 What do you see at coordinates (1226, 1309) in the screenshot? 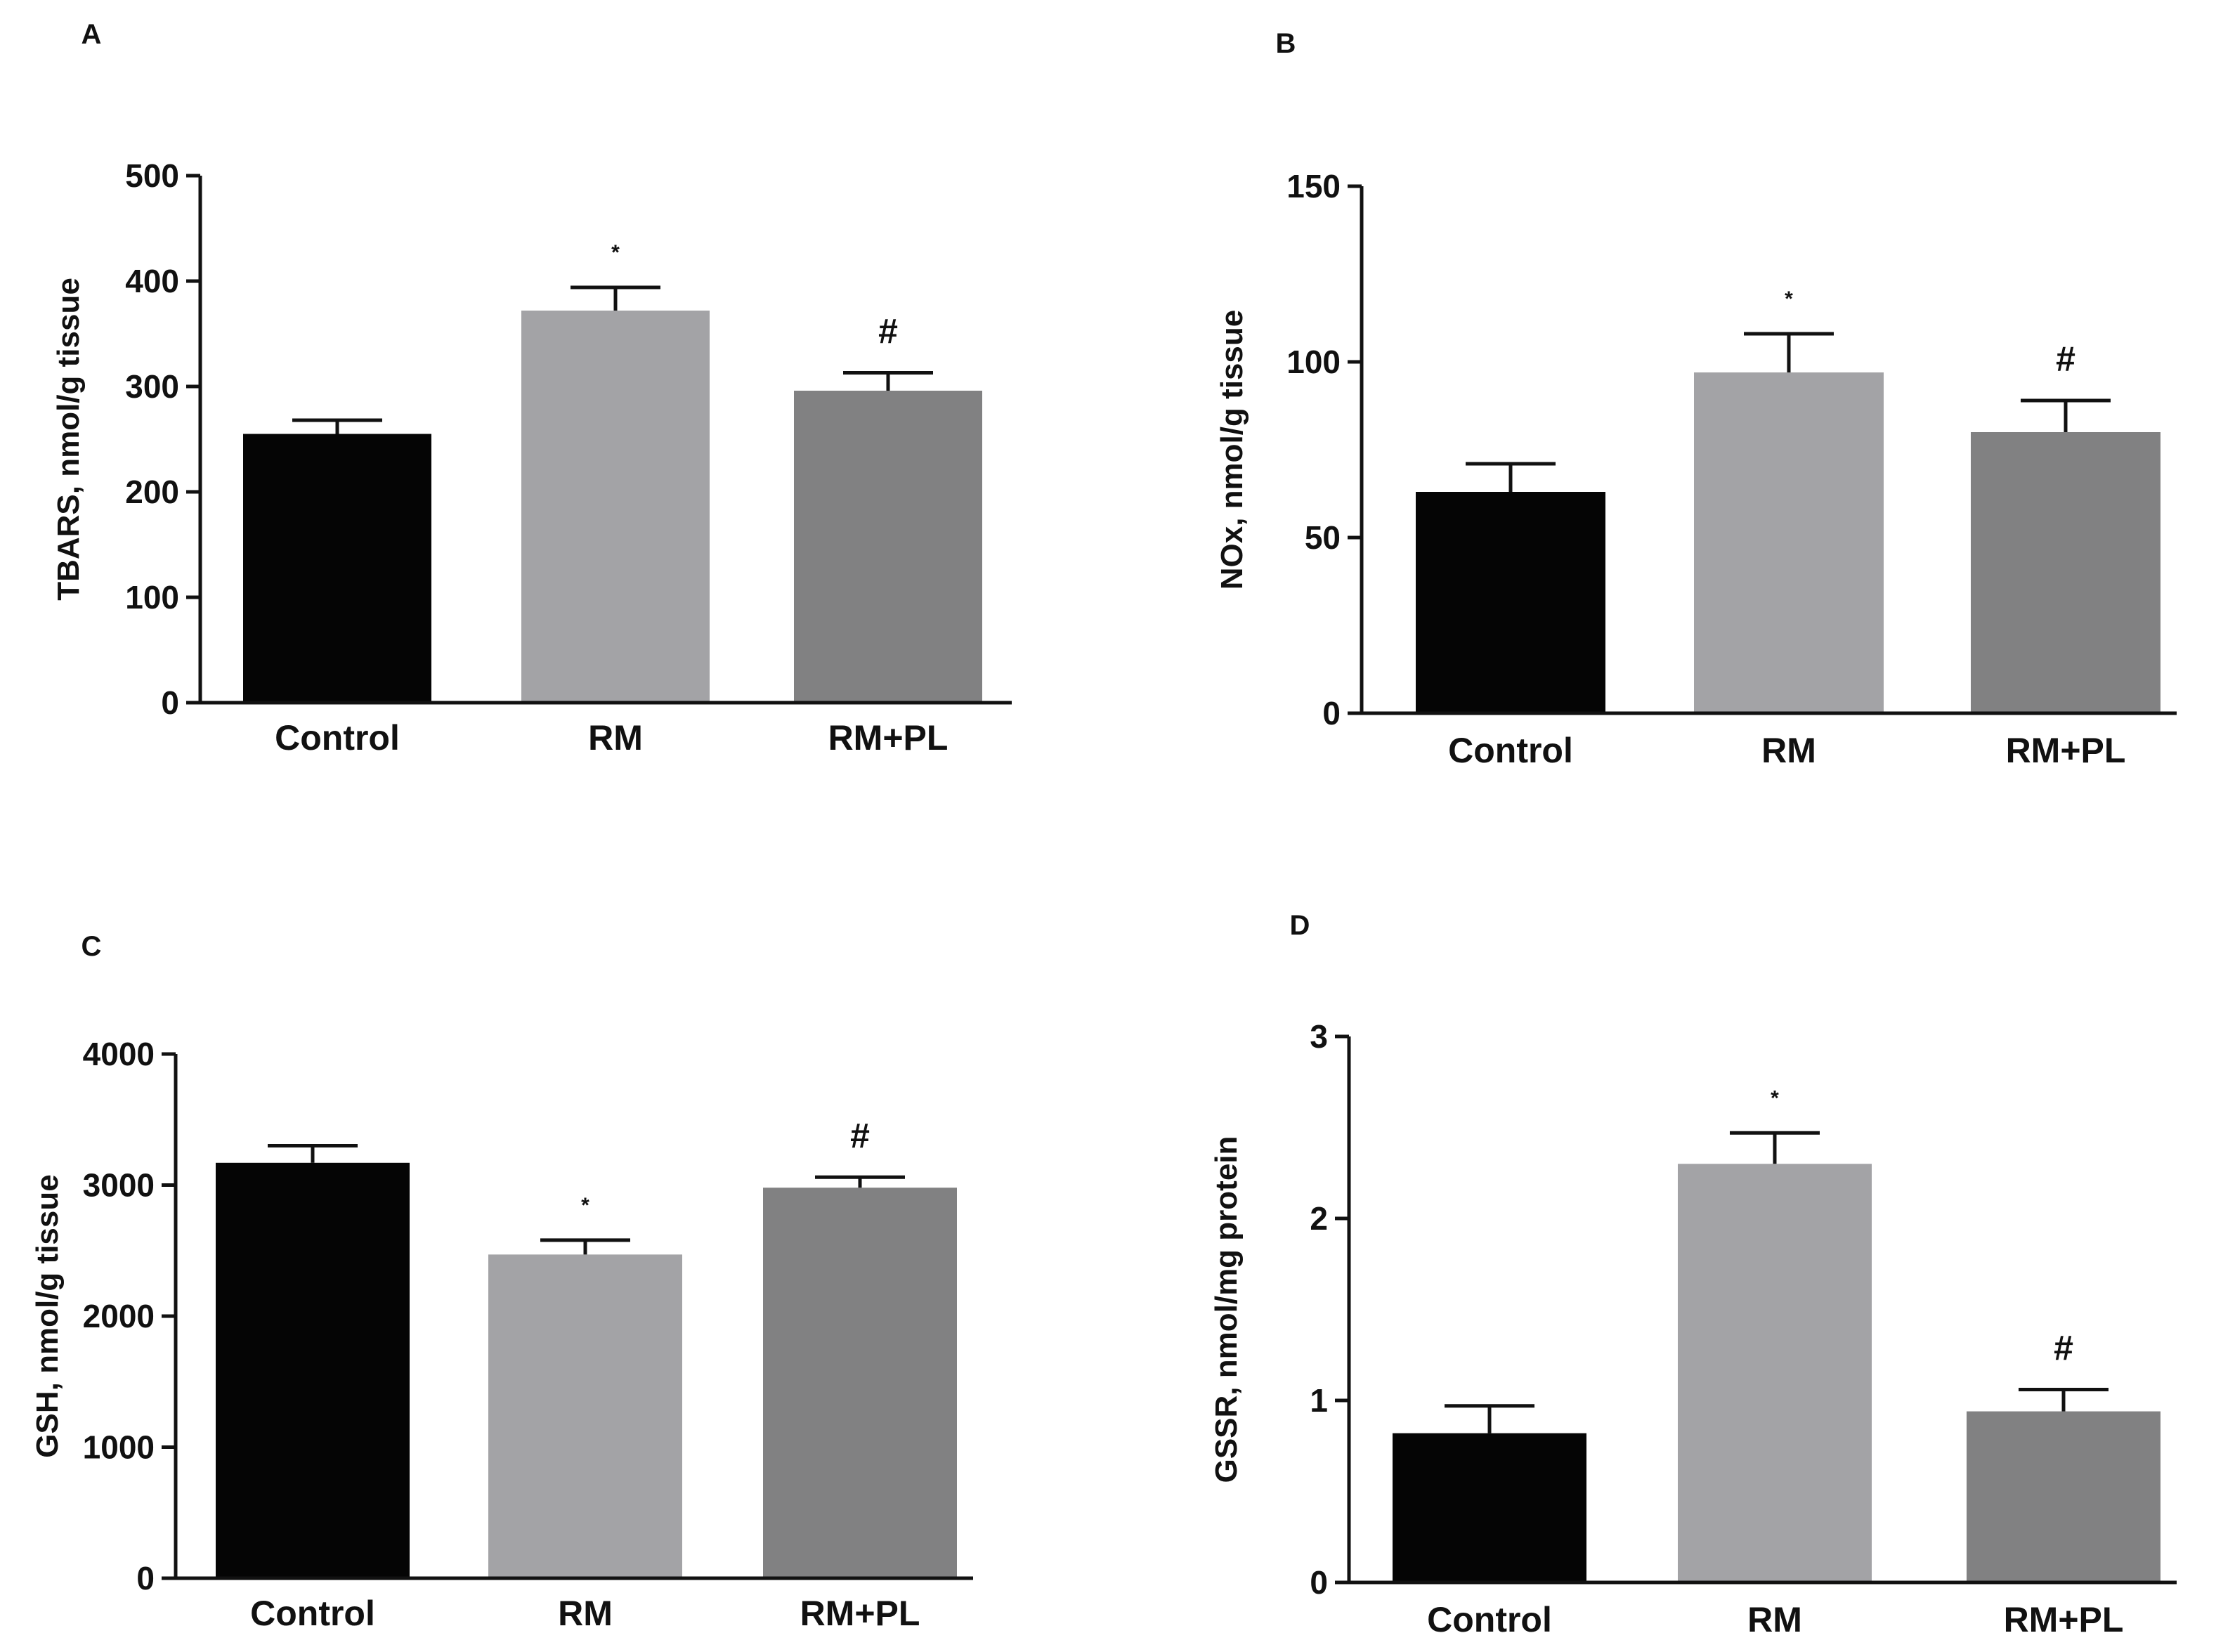
I see `y-axis-title: GSSR, nmol/mg protein` at bounding box center [1226, 1309].